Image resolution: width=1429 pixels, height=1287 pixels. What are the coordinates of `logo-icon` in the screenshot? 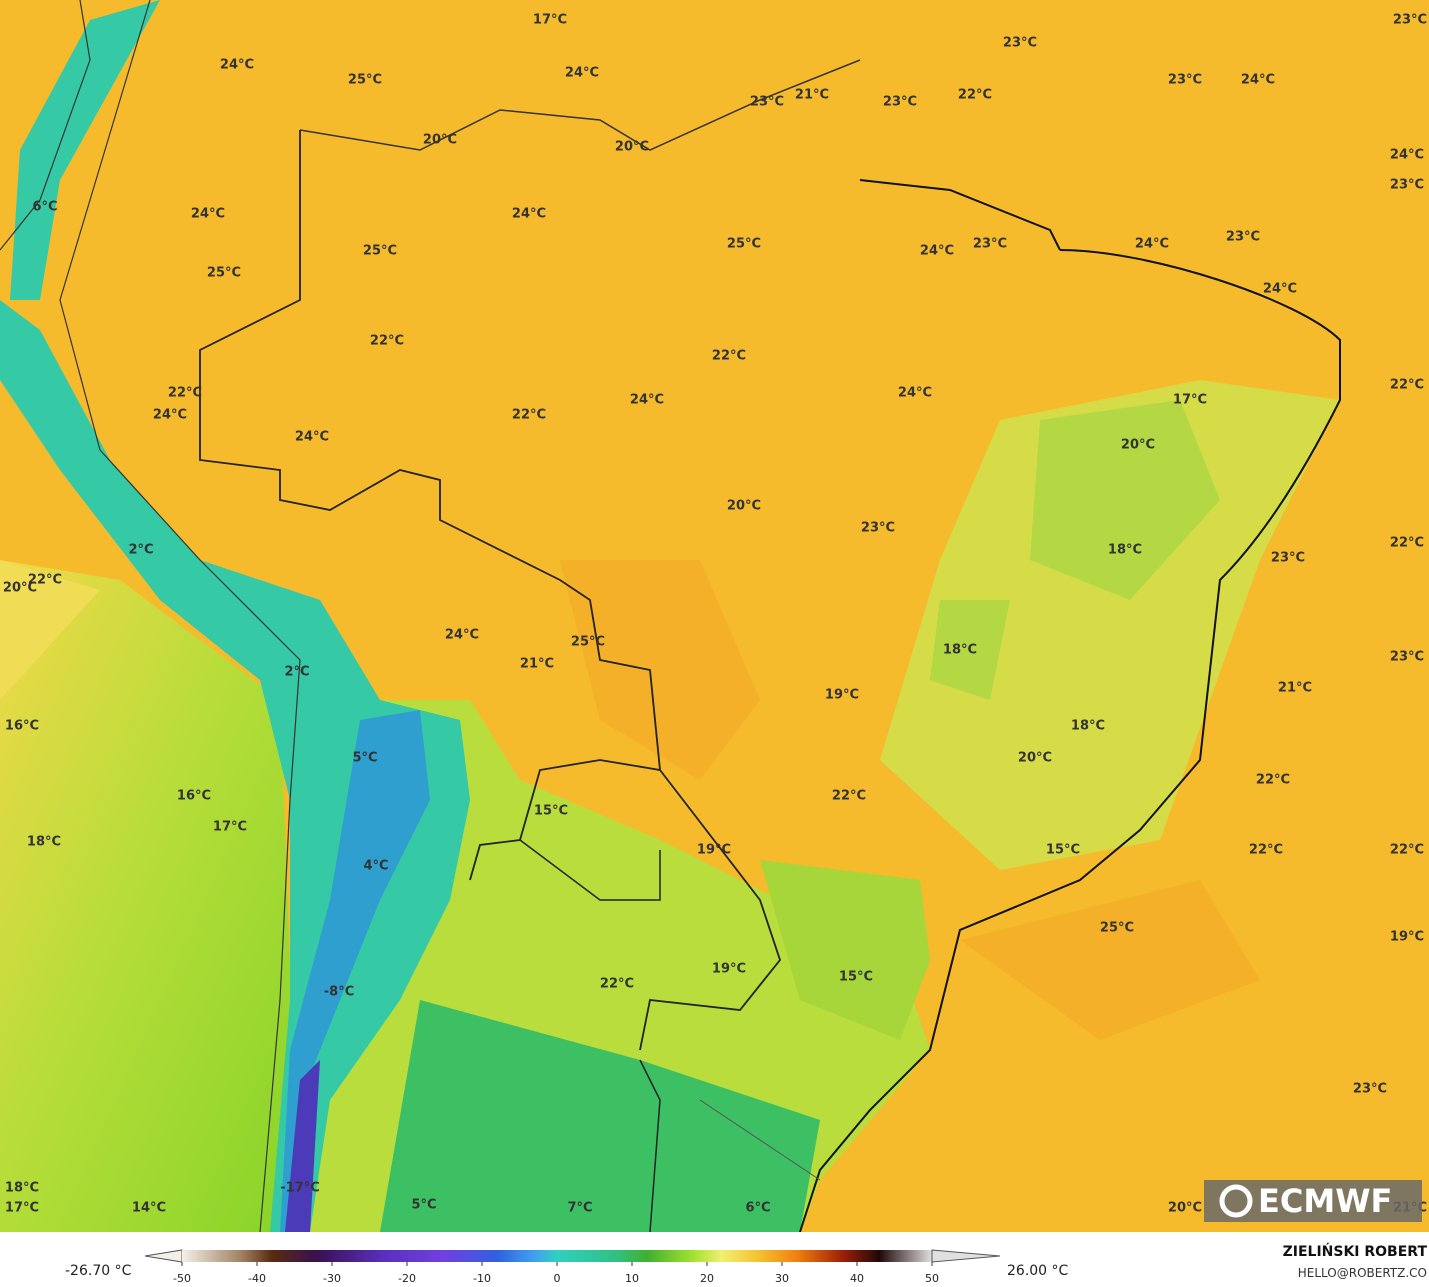 It's located at (1236, 1201).